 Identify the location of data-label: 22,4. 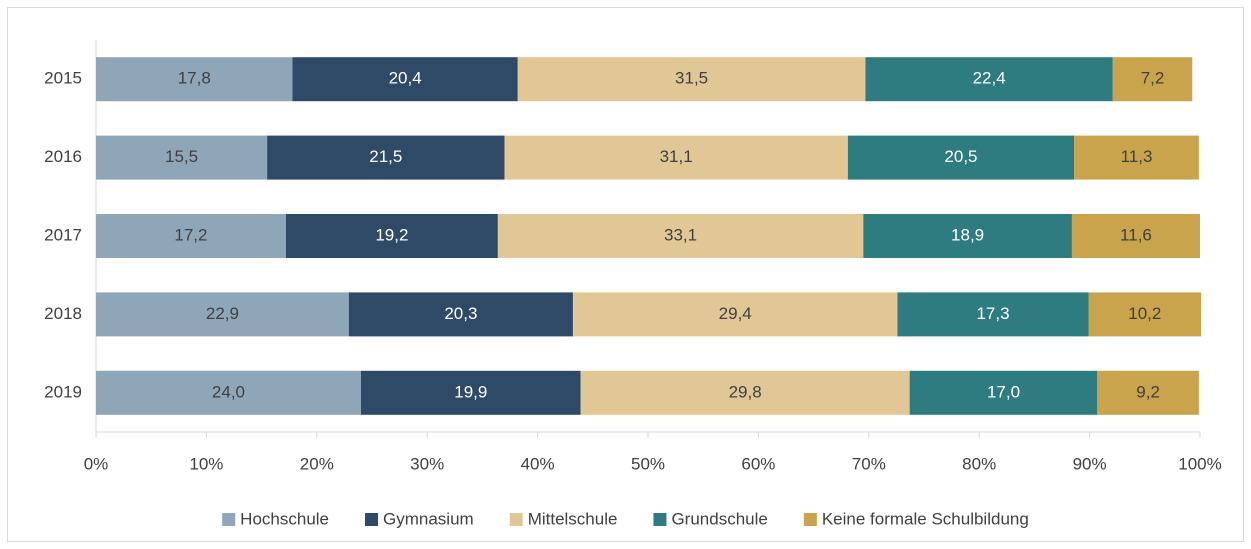
(989, 78).